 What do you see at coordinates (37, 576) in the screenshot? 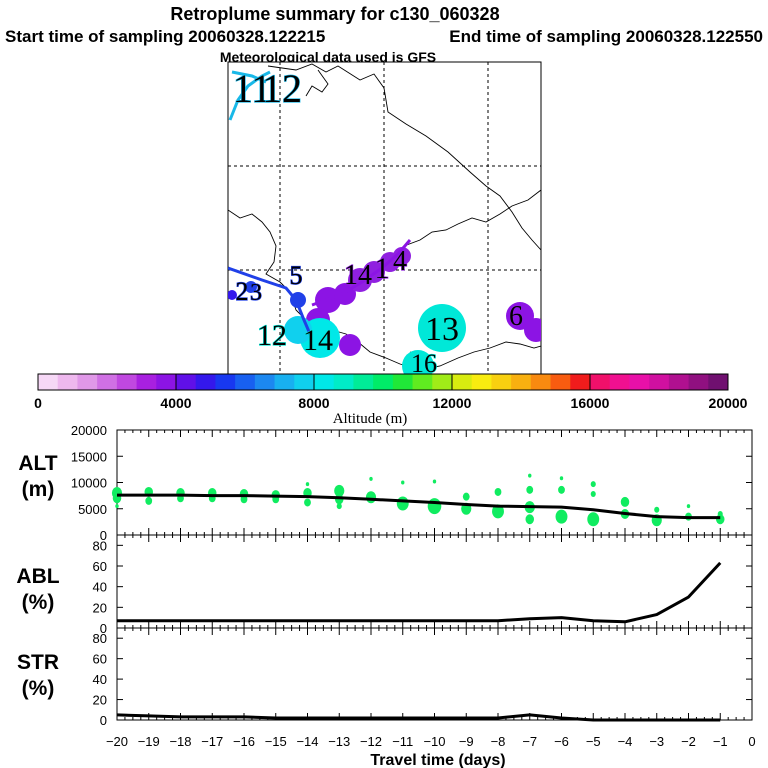
I see `panel-label: ABL` at bounding box center [37, 576].